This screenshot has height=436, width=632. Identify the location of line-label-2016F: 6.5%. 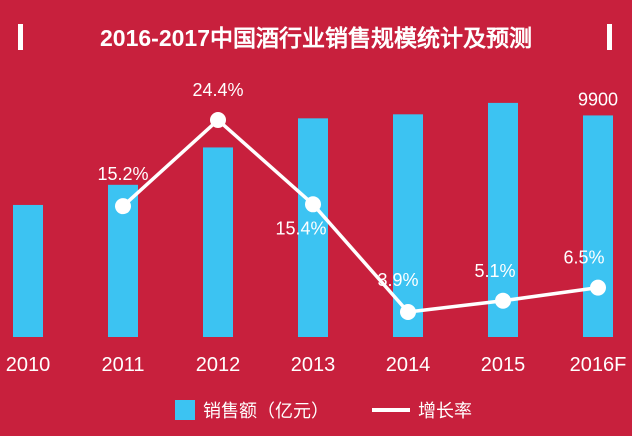
(583, 258).